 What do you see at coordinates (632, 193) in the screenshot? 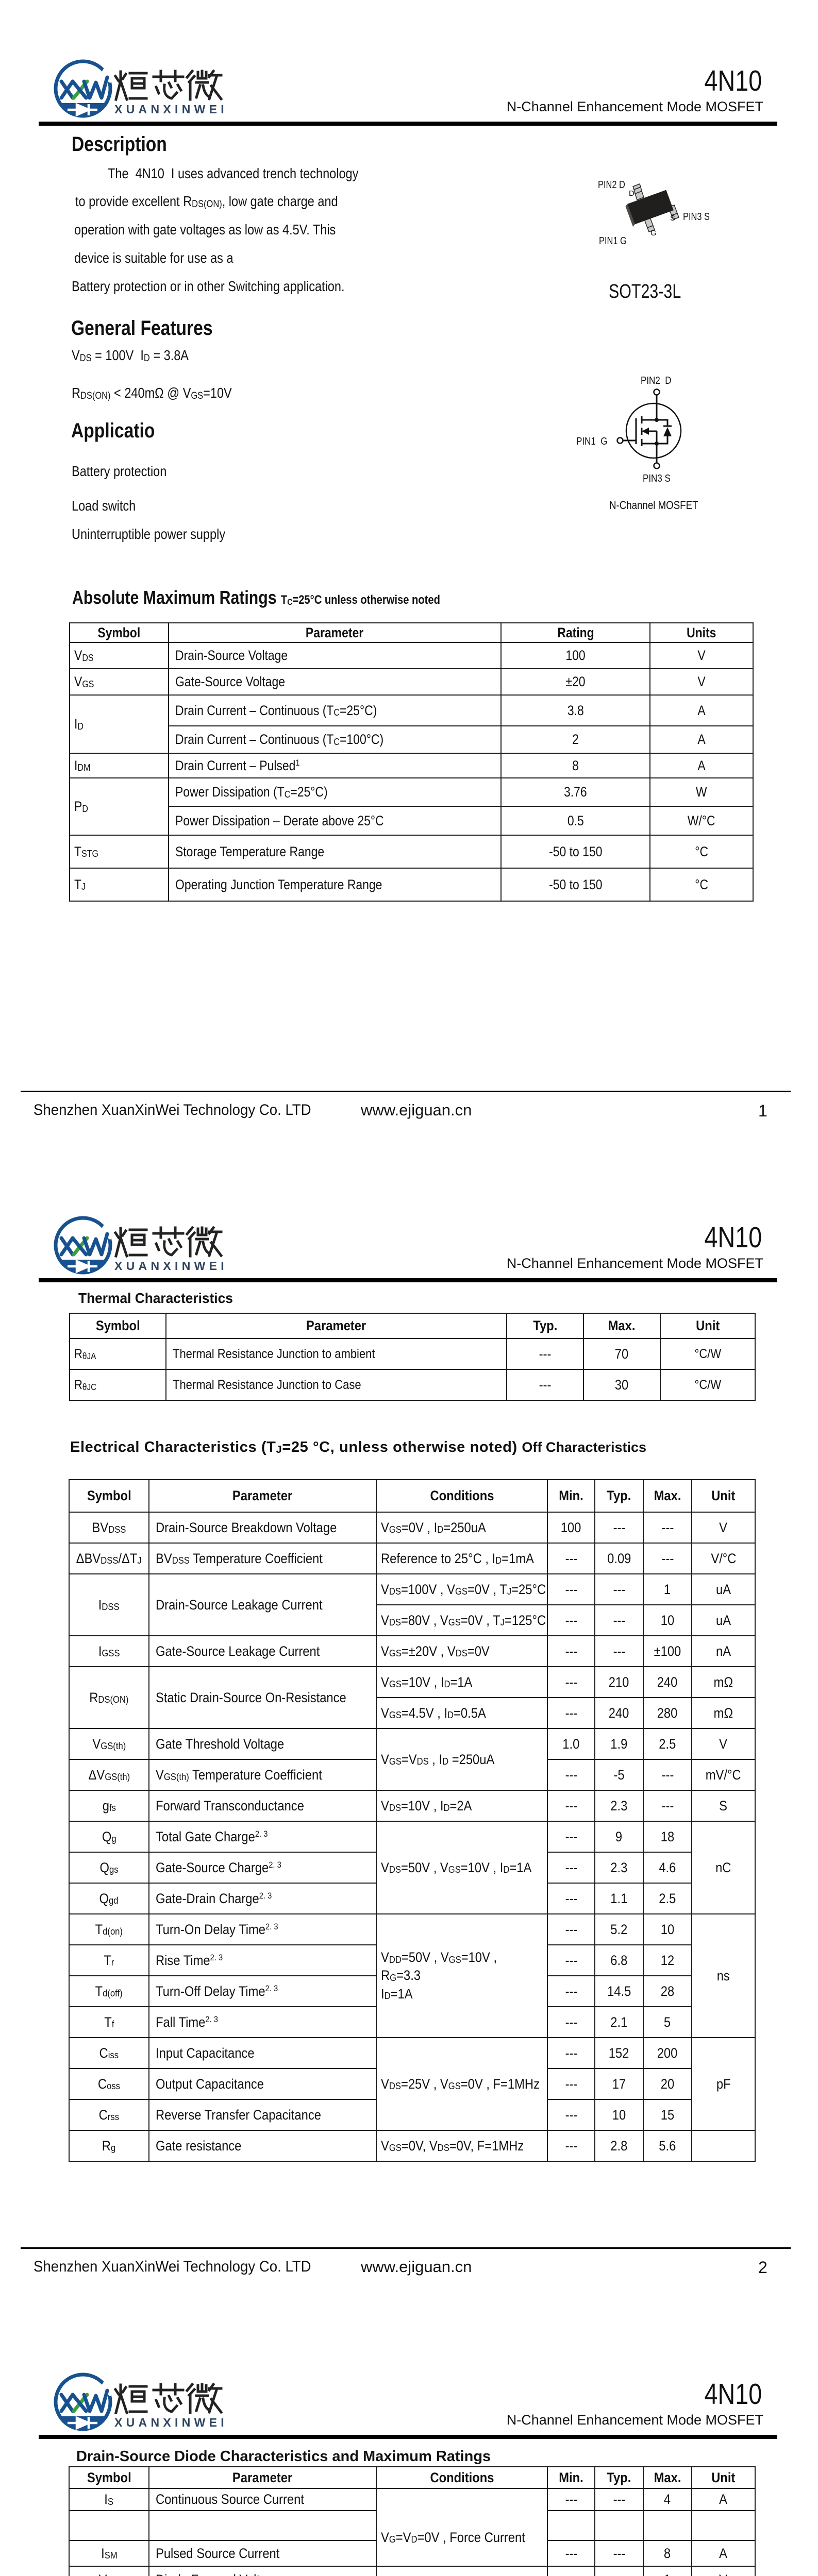
I see `svg-text: D` at bounding box center [632, 193].